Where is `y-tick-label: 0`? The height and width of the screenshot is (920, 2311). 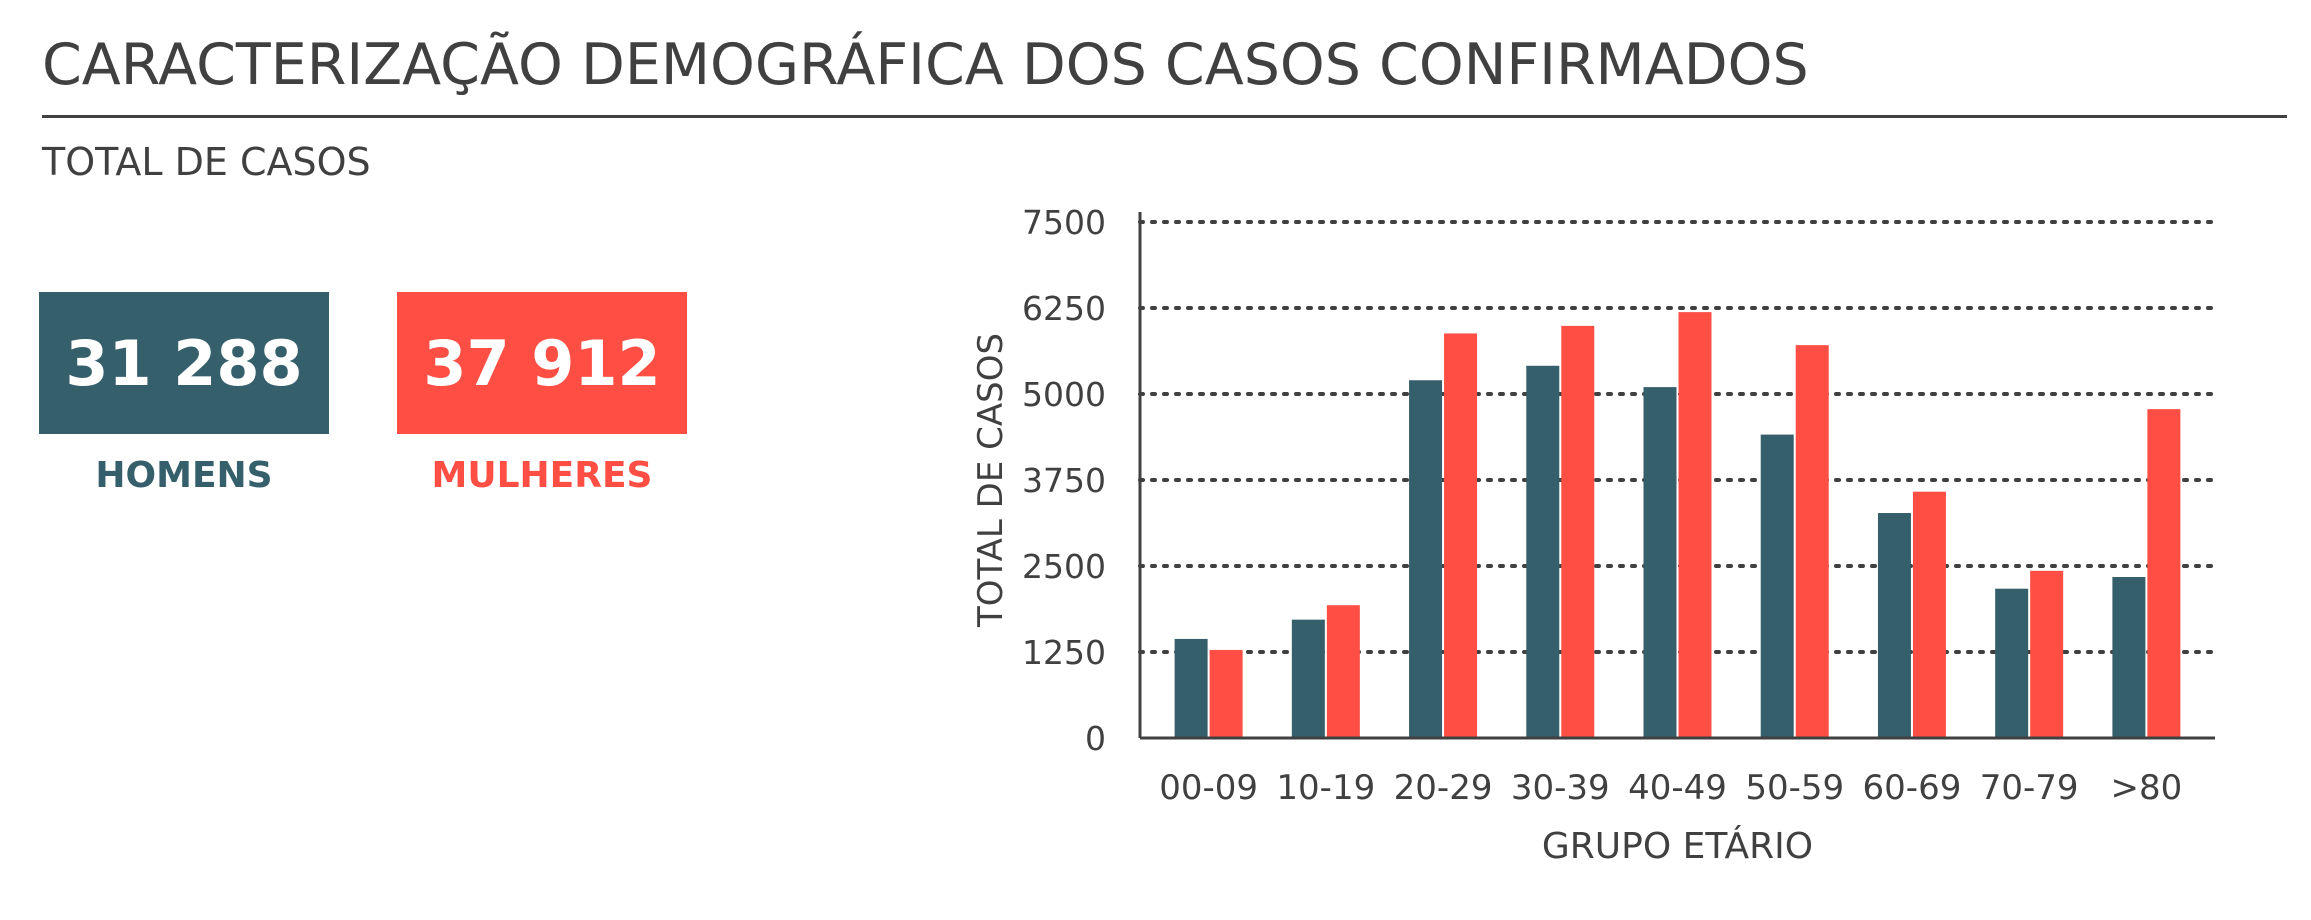 y-tick-label: 0 is located at coordinates (1095, 738).